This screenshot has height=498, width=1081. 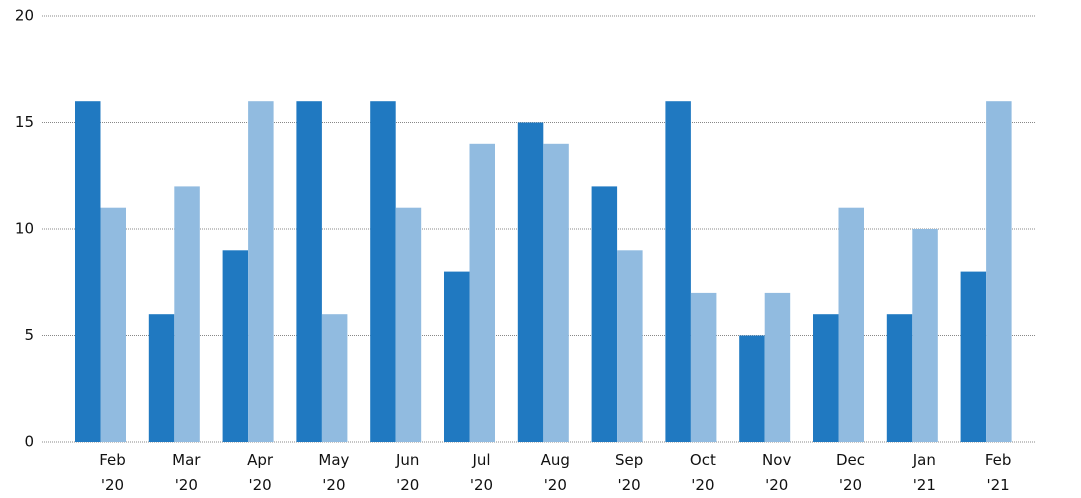 I want to click on x-tick-label: Apr '20, so click(x=260, y=472).